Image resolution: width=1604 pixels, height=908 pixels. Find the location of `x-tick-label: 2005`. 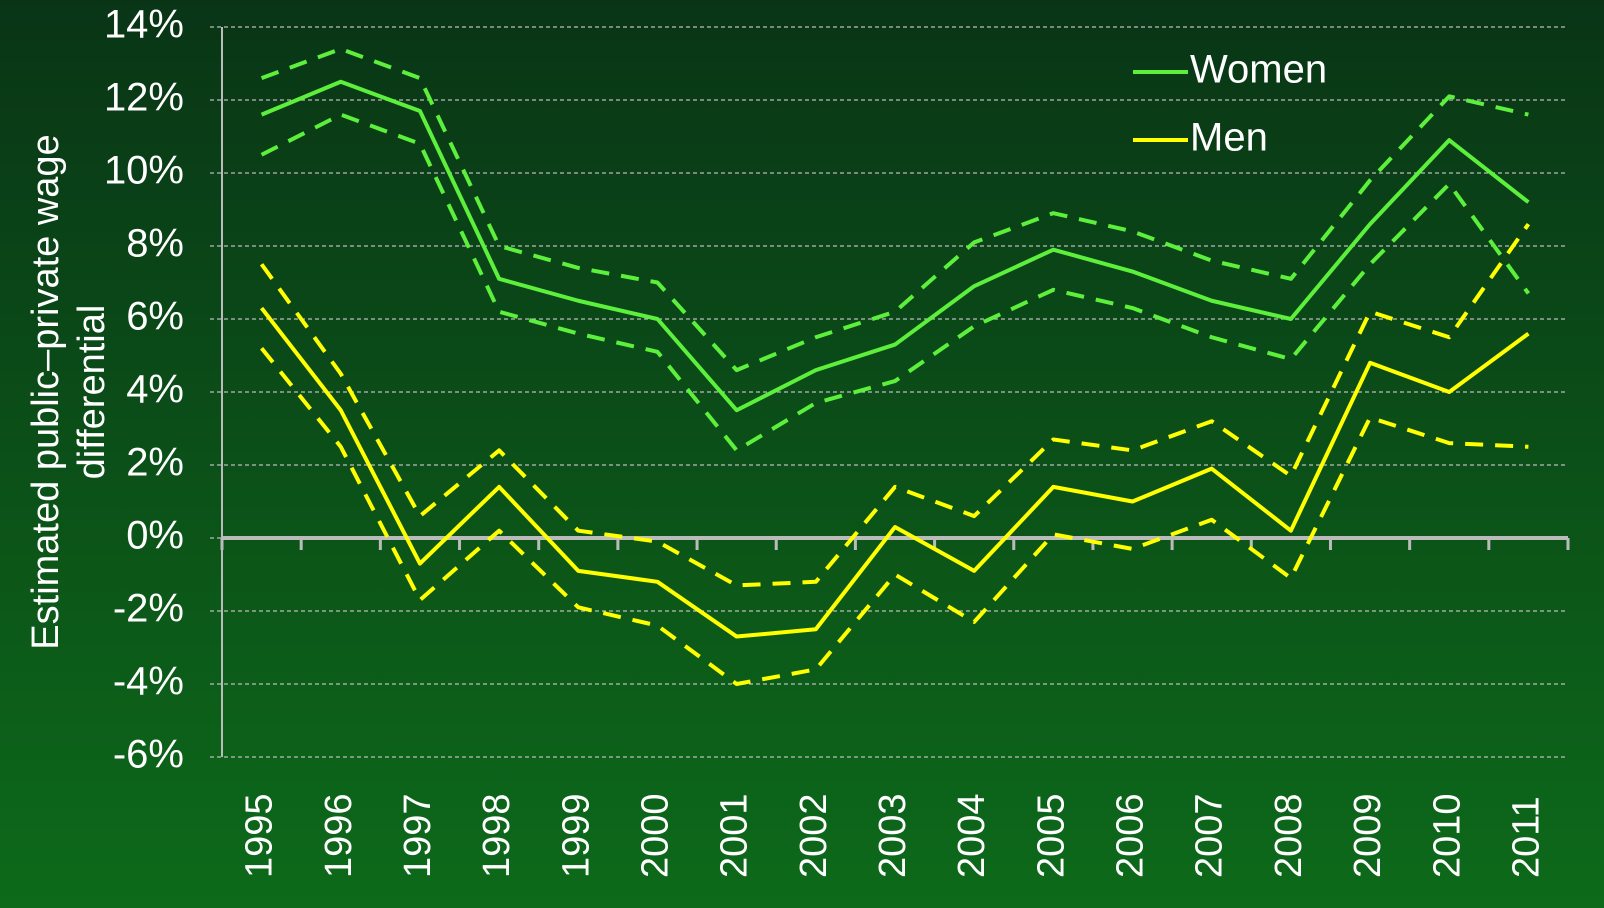

x-tick-label: 2005 is located at coordinates (1051, 835).